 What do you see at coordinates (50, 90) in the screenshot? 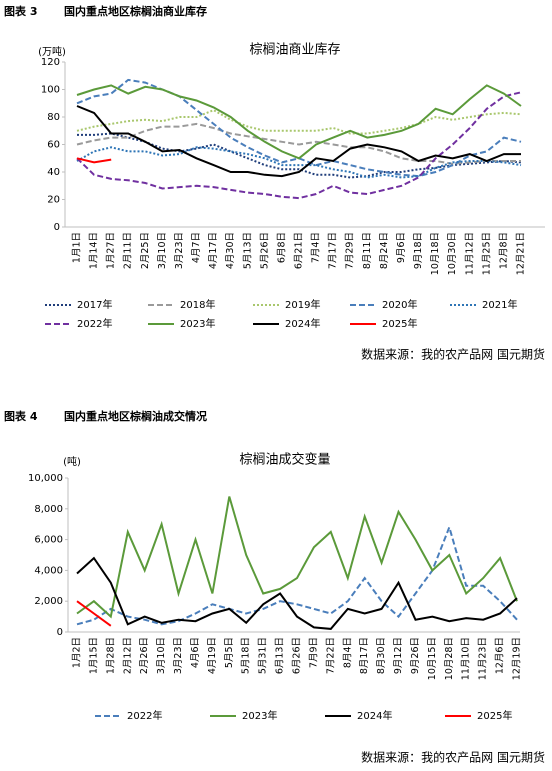
I see `y-tick-label: 100` at bounding box center [50, 90].